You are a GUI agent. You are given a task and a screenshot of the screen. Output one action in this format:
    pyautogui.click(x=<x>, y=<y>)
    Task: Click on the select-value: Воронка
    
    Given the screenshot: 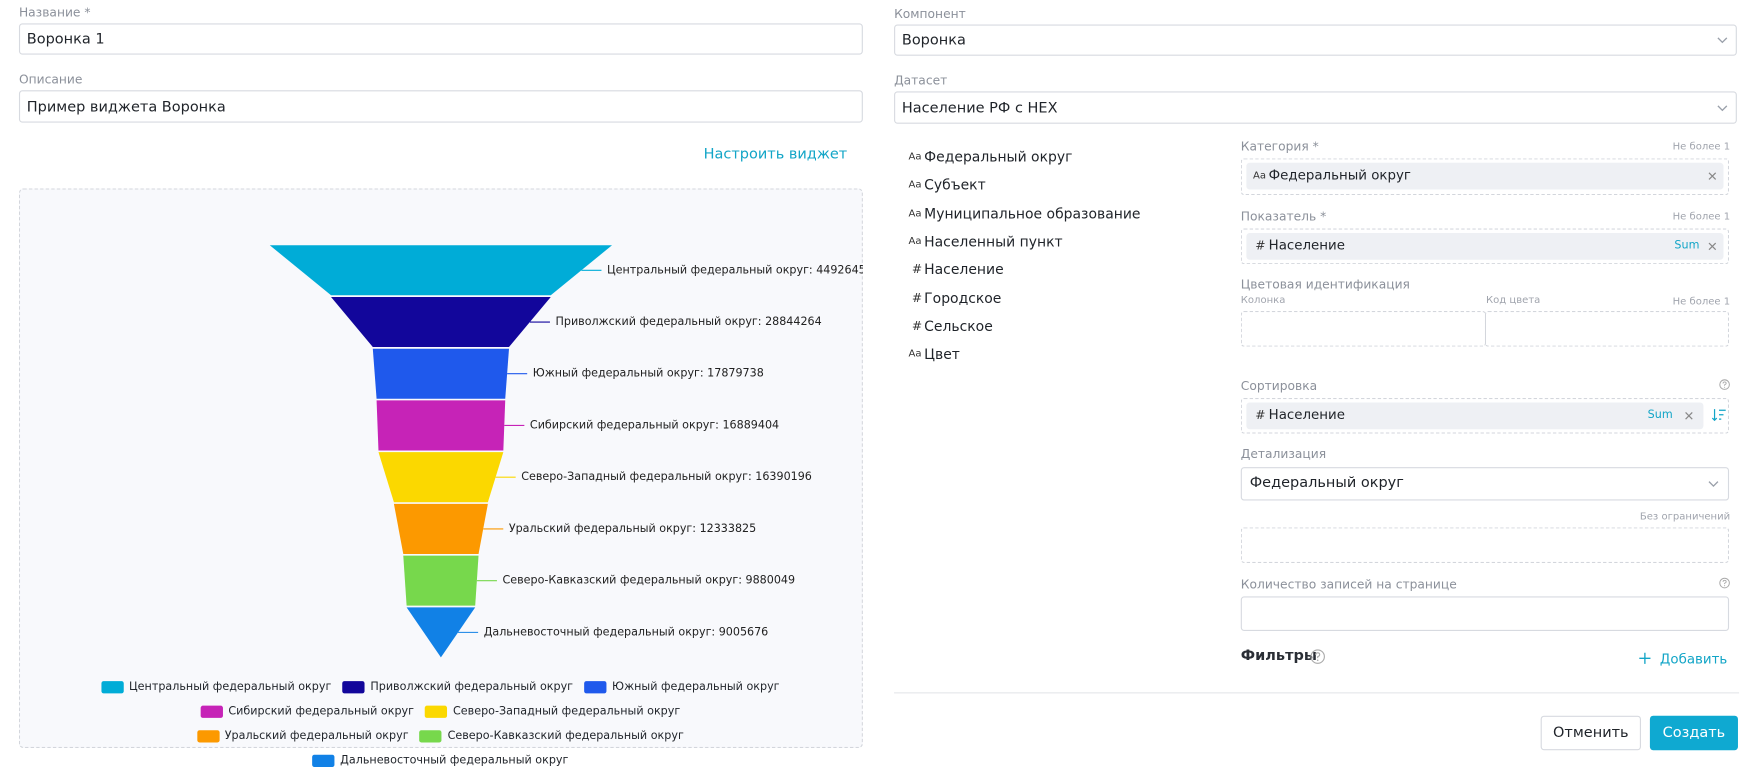 What is the action you would take?
    pyautogui.click(x=933, y=41)
    